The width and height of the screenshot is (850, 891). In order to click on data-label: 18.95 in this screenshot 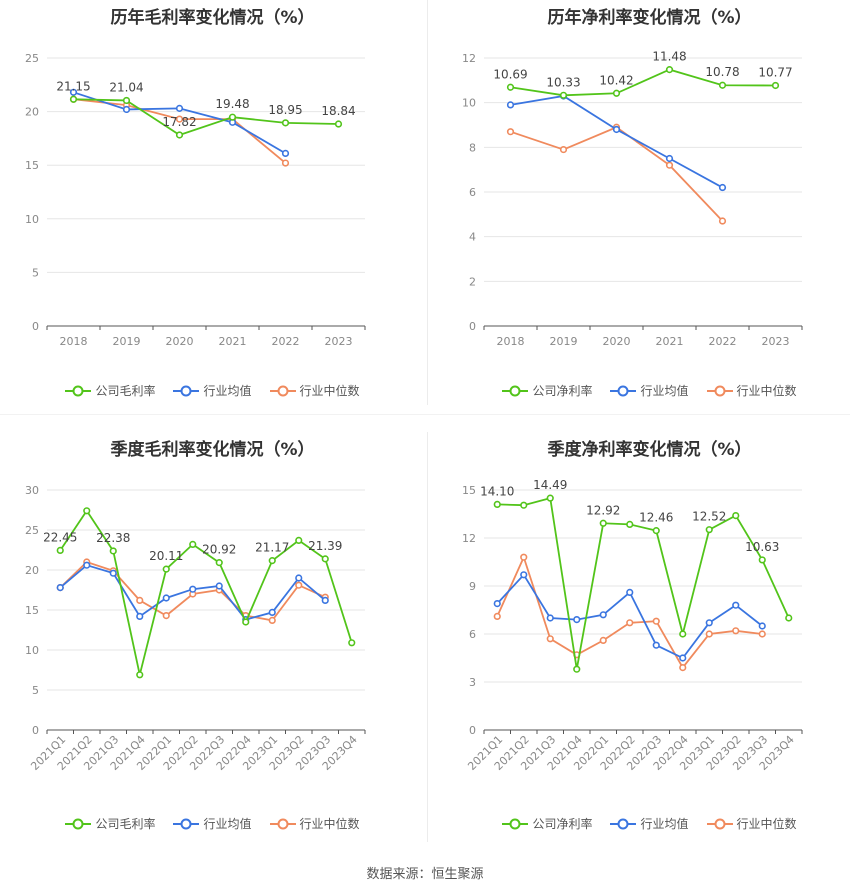, I will do `click(285, 110)`.